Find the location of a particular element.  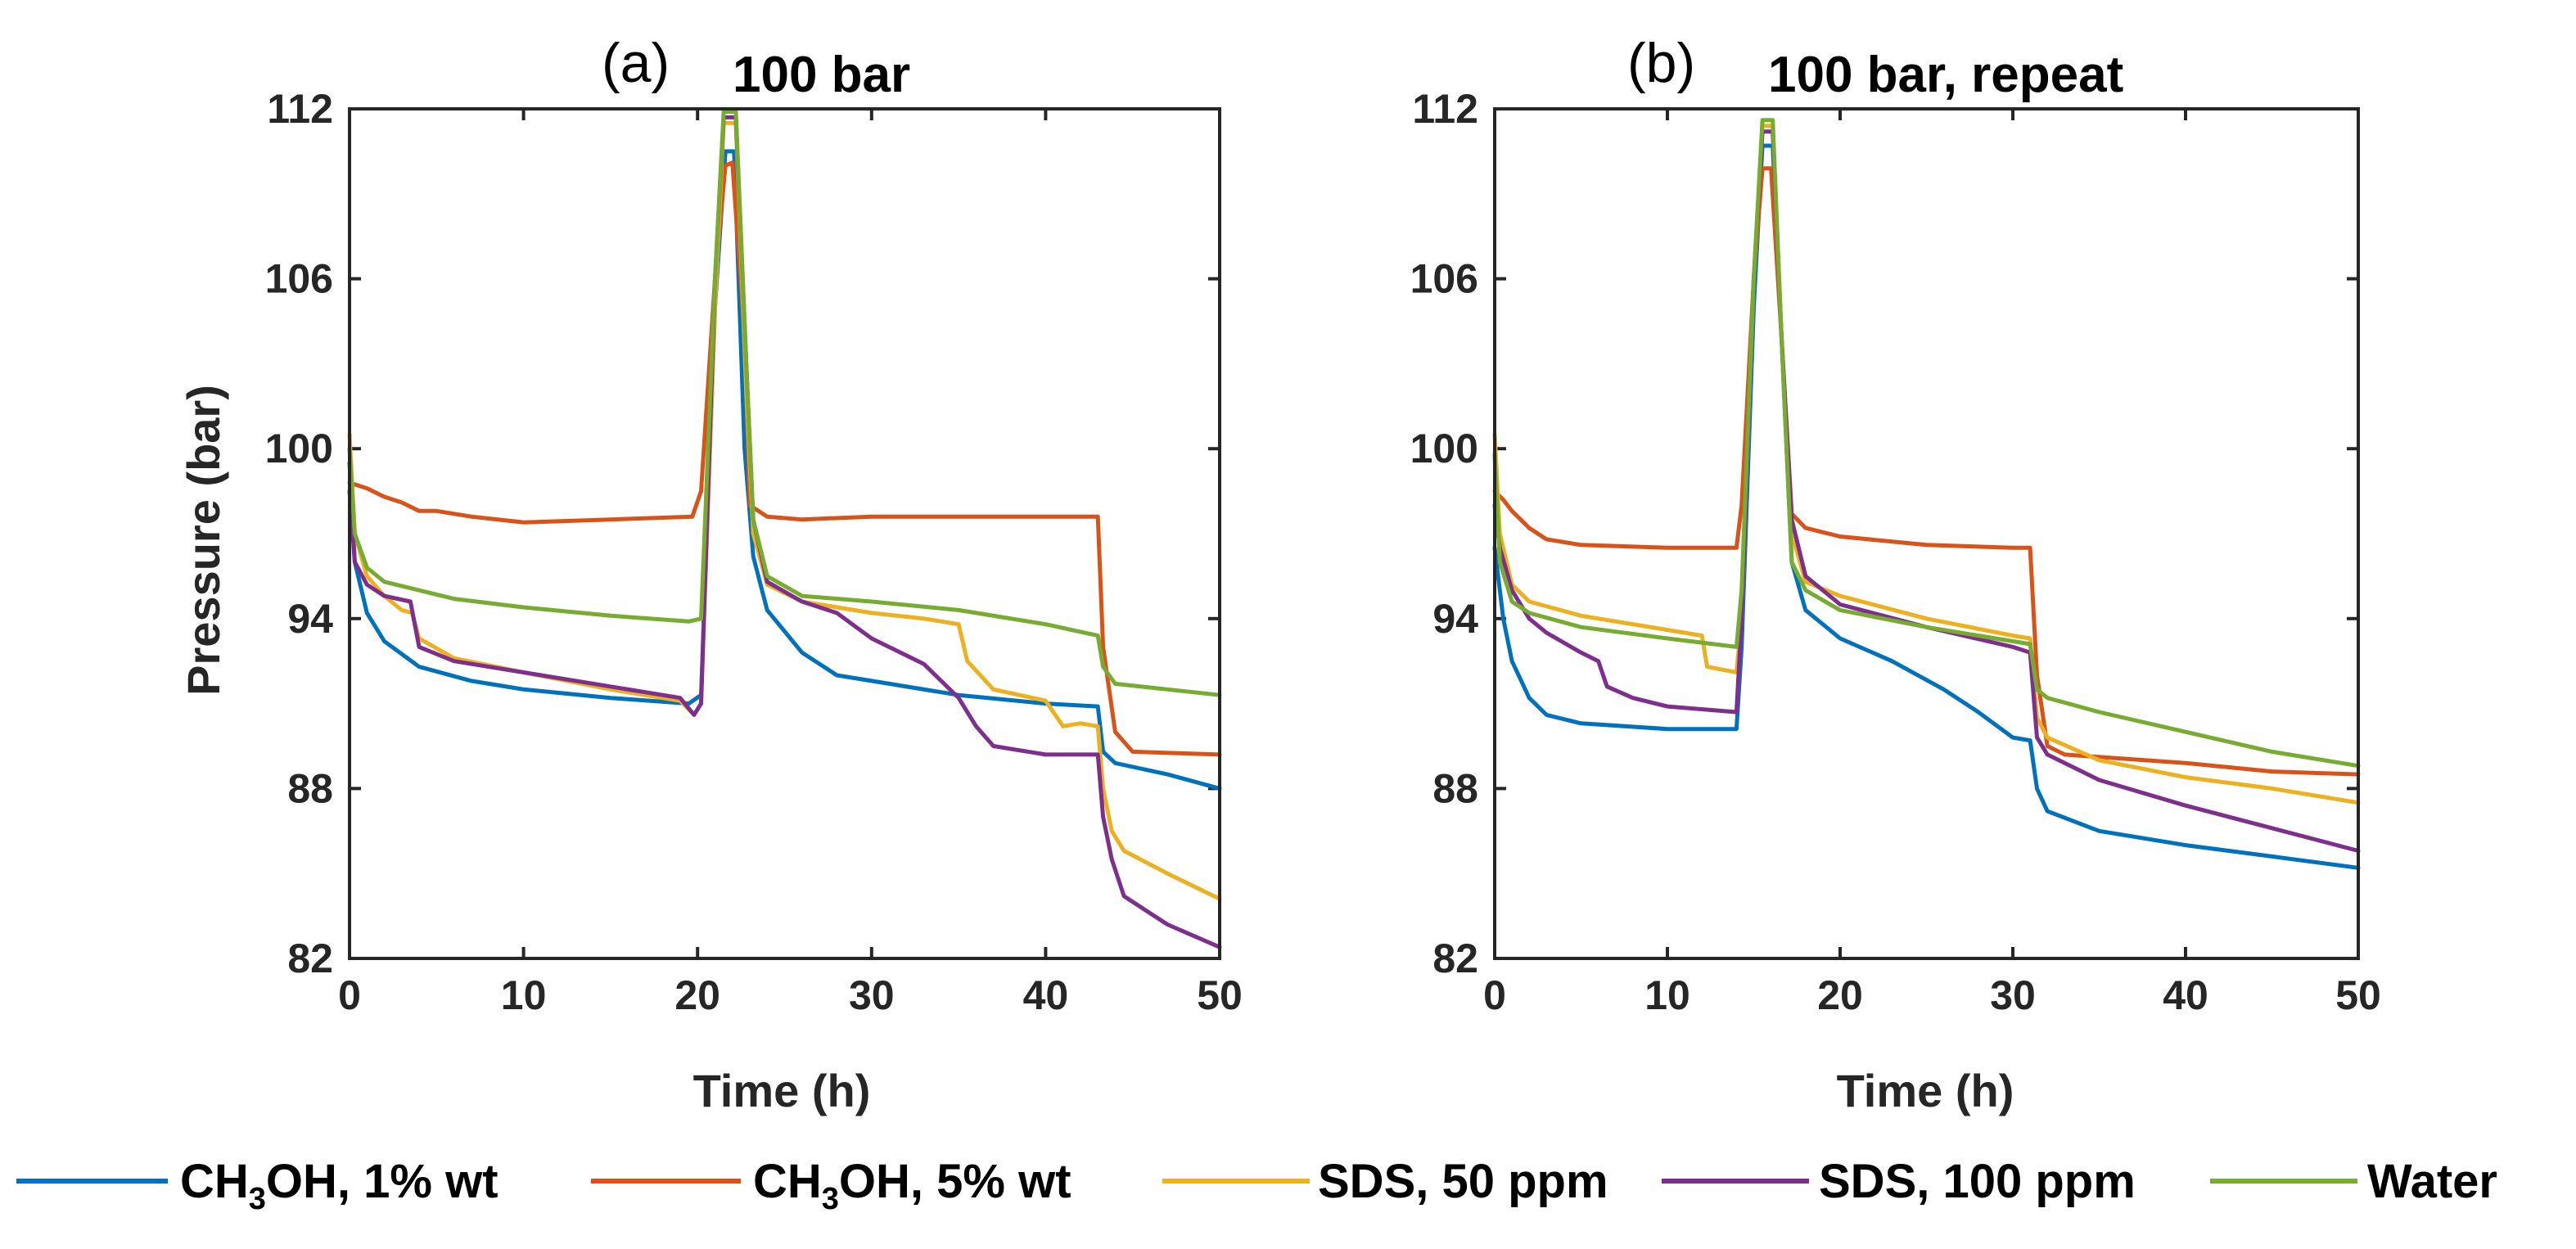

panel-a-ylabel: Pressure (bar) is located at coordinates (203, 541).